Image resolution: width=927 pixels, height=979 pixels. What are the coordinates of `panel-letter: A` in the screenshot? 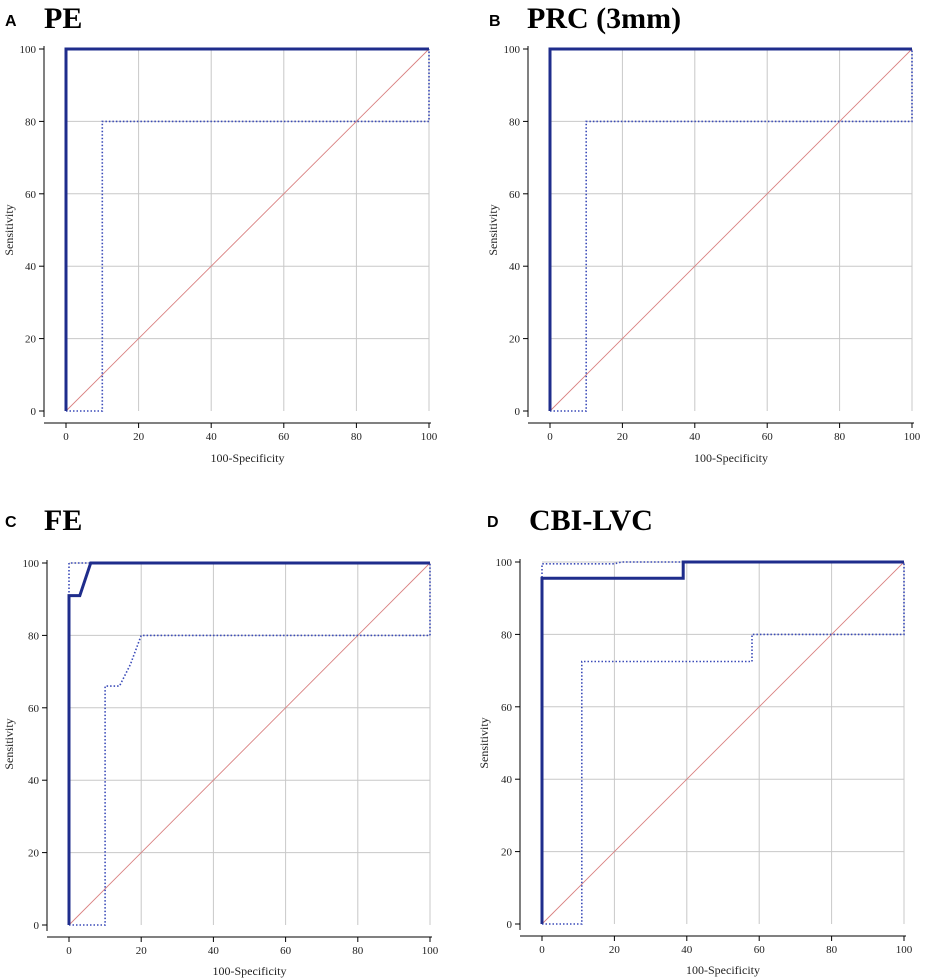 It's located at (11, 21).